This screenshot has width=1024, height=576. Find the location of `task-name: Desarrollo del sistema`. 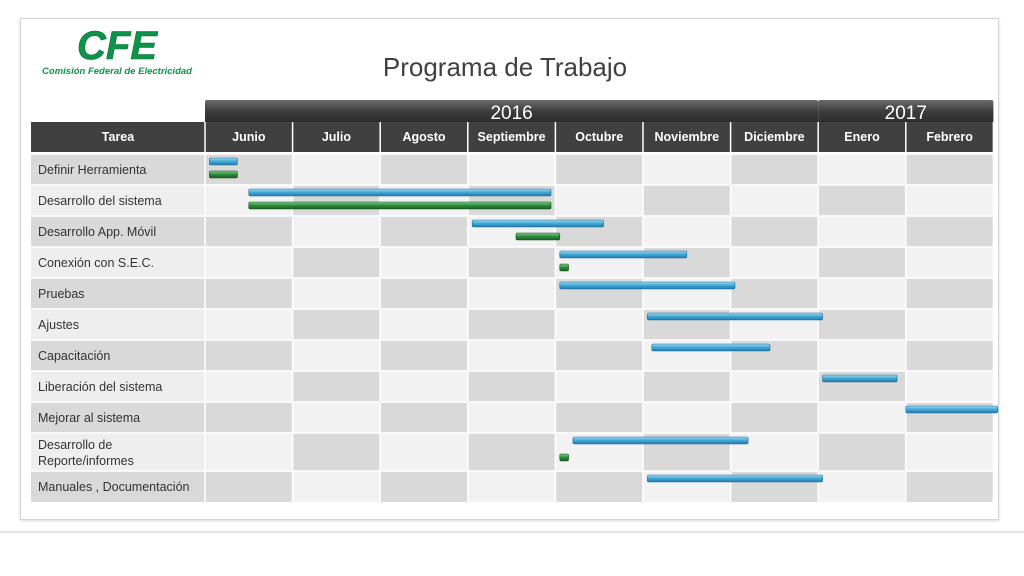

task-name: Desarrollo del sistema is located at coordinates (100, 201).